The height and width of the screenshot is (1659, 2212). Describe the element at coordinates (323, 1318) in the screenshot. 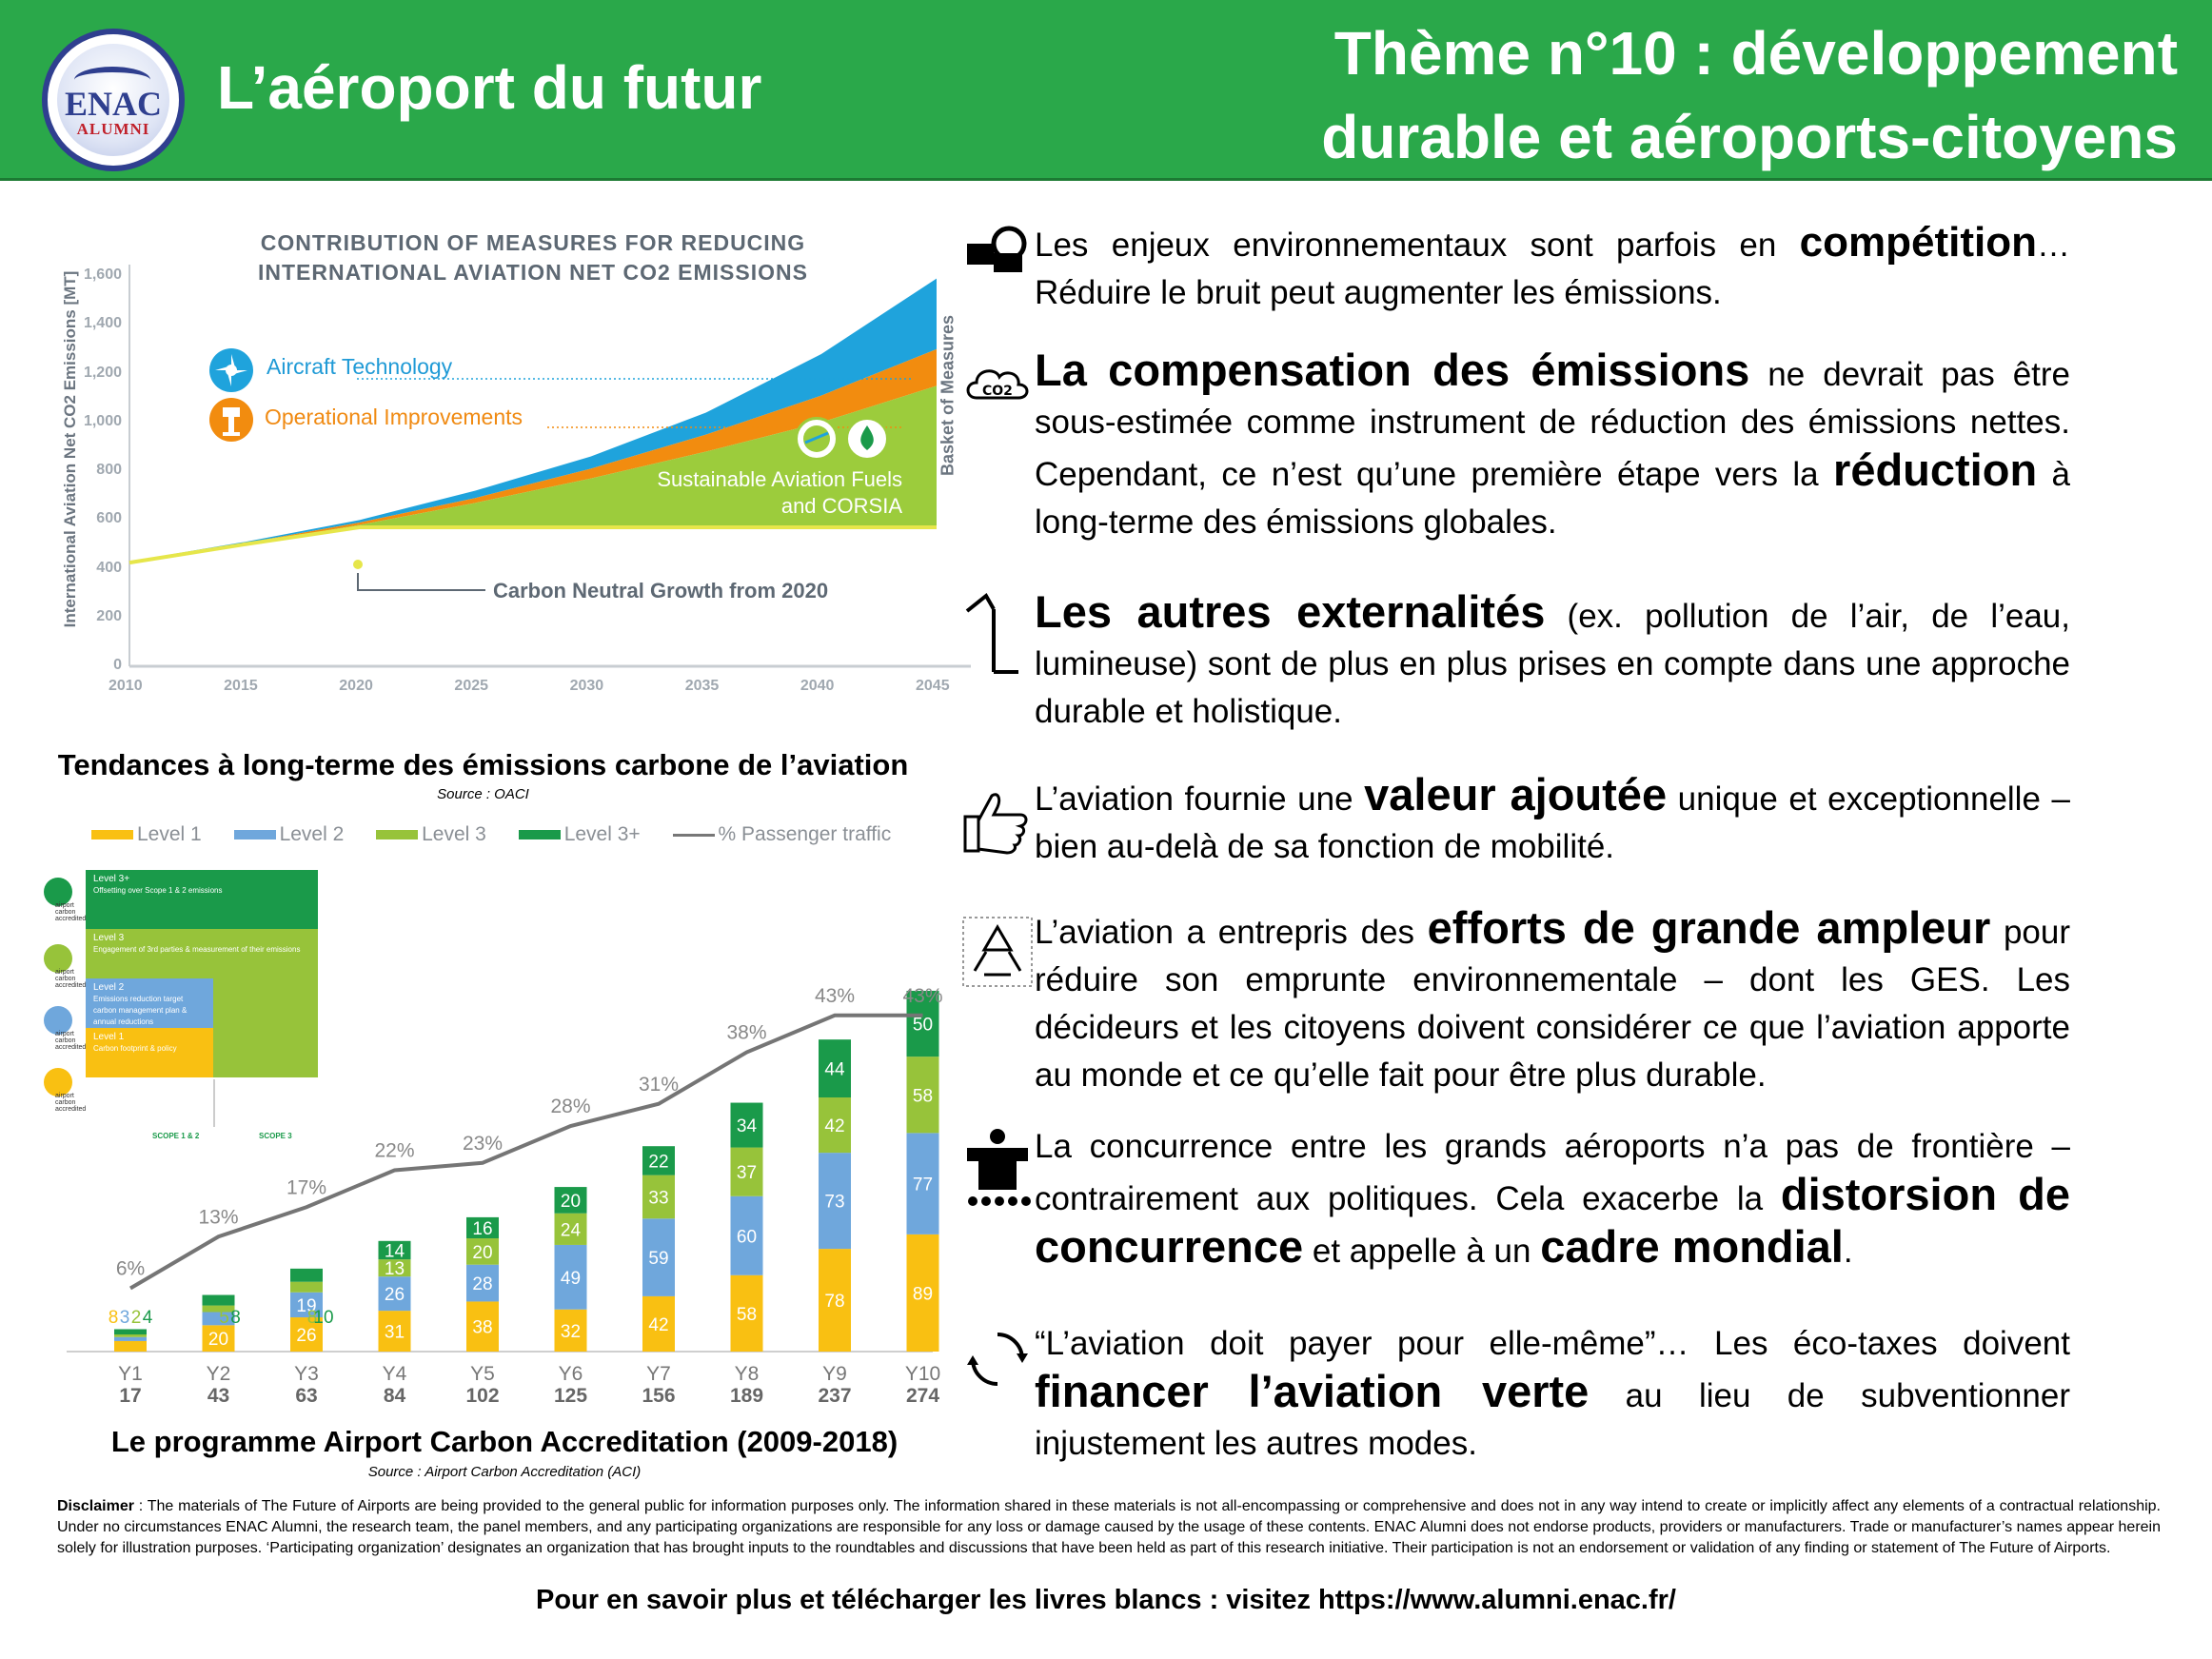

I see `bar-value-label: 10` at that location.